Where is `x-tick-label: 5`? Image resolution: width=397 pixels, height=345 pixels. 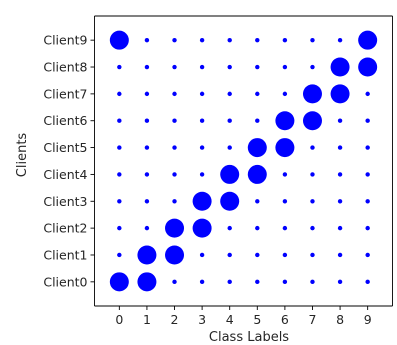 x-tick-label: 5 is located at coordinates (257, 319).